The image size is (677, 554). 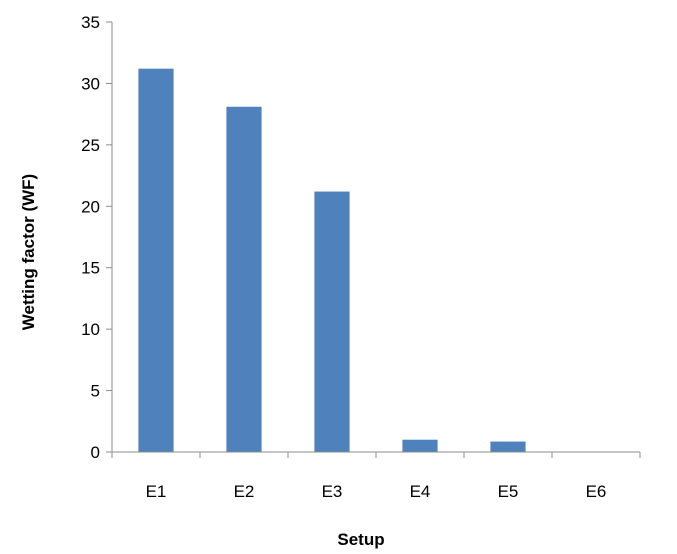 I want to click on bar-e5, so click(x=508, y=446).